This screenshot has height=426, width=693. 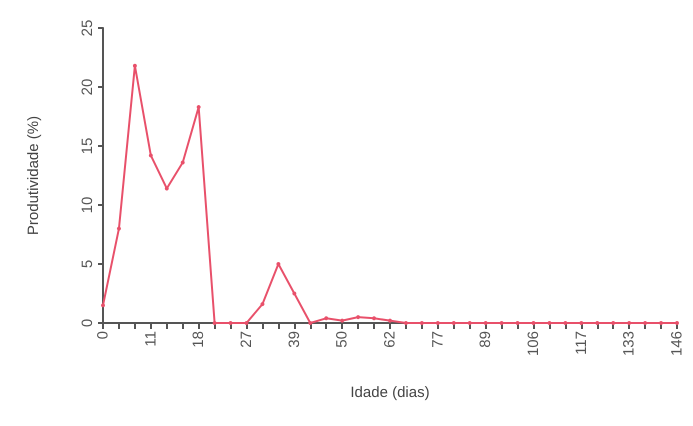 What do you see at coordinates (87, 323) in the screenshot?
I see `y-tick-label: 0` at bounding box center [87, 323].